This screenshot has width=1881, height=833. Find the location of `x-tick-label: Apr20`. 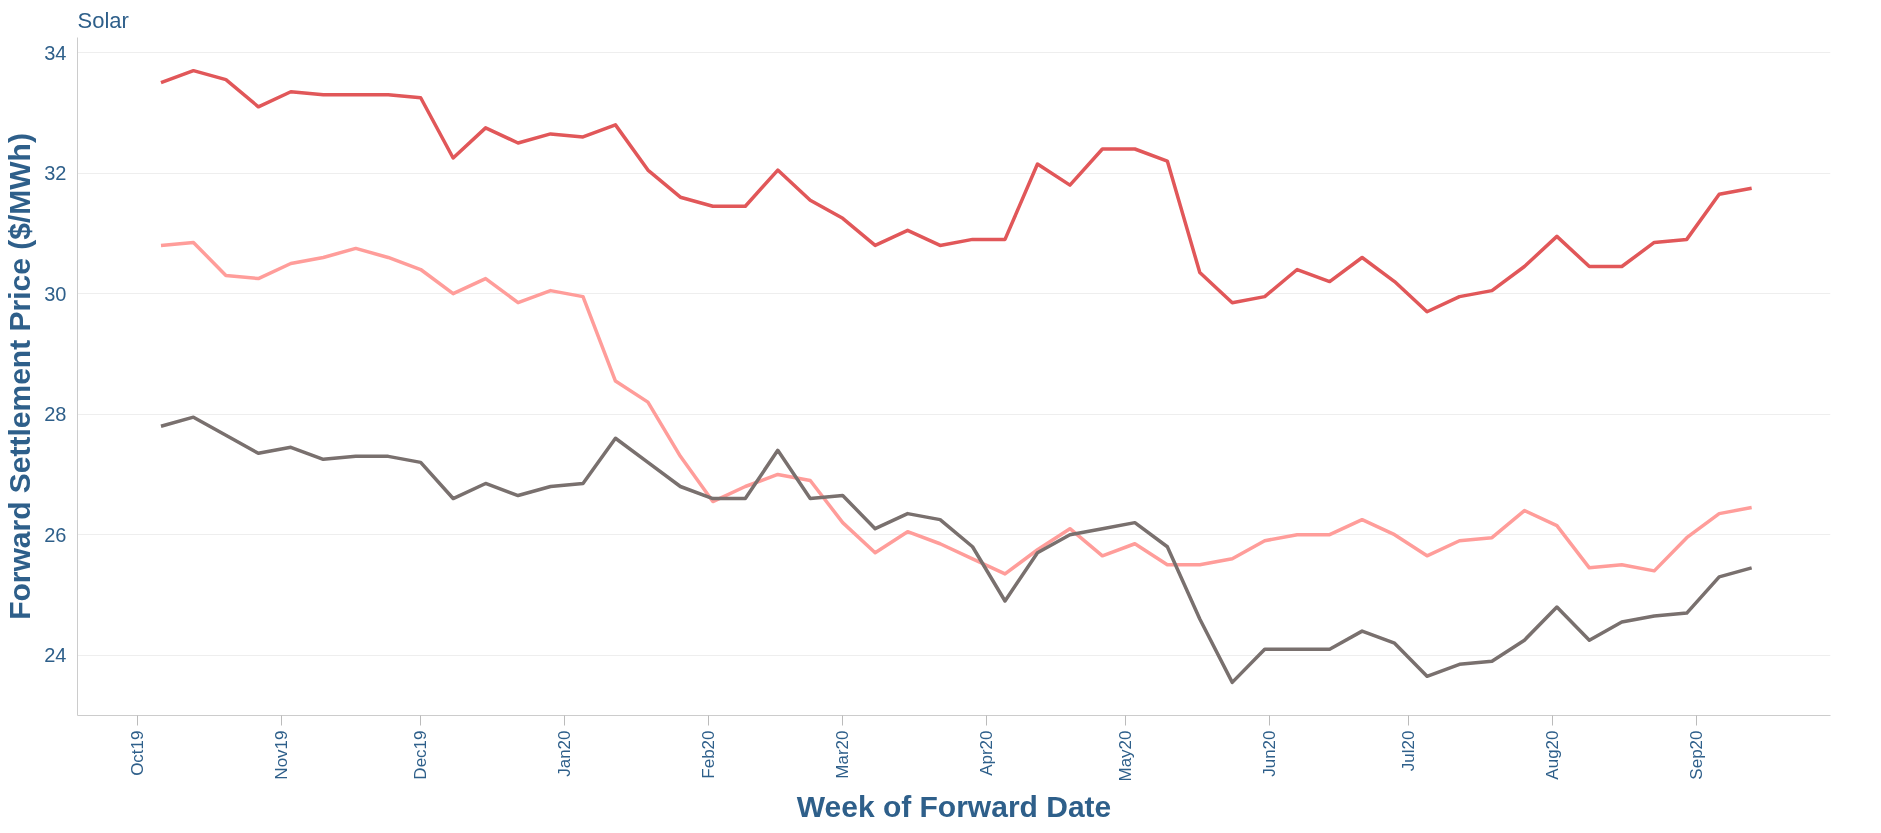

x-tick-label: Apr20 is located at coordinates (986, 753).